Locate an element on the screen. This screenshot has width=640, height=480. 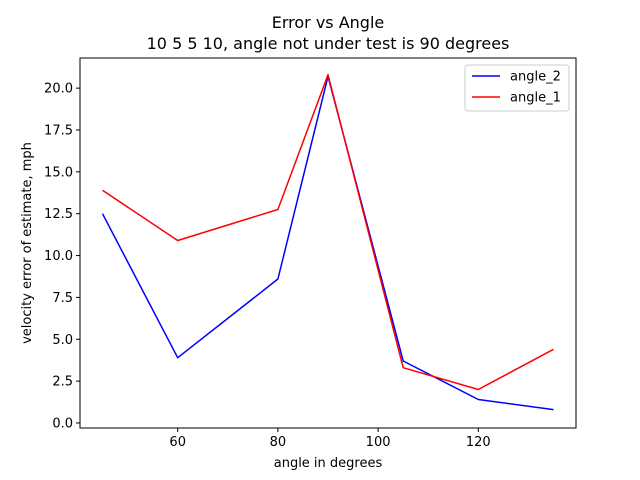
y-tick-label: 5.0 is located at coordinates (62, 340).